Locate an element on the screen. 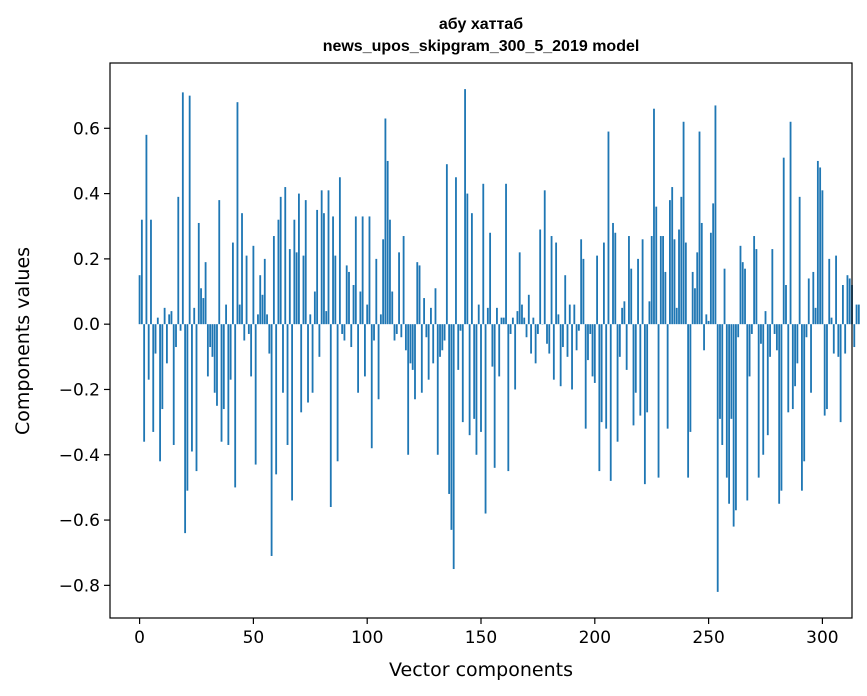 The height and width of the screenshot is (696, 867). chart-subtitle: news_upos_skipgram_300_5_2019 model is located at coordinates (481, 46).